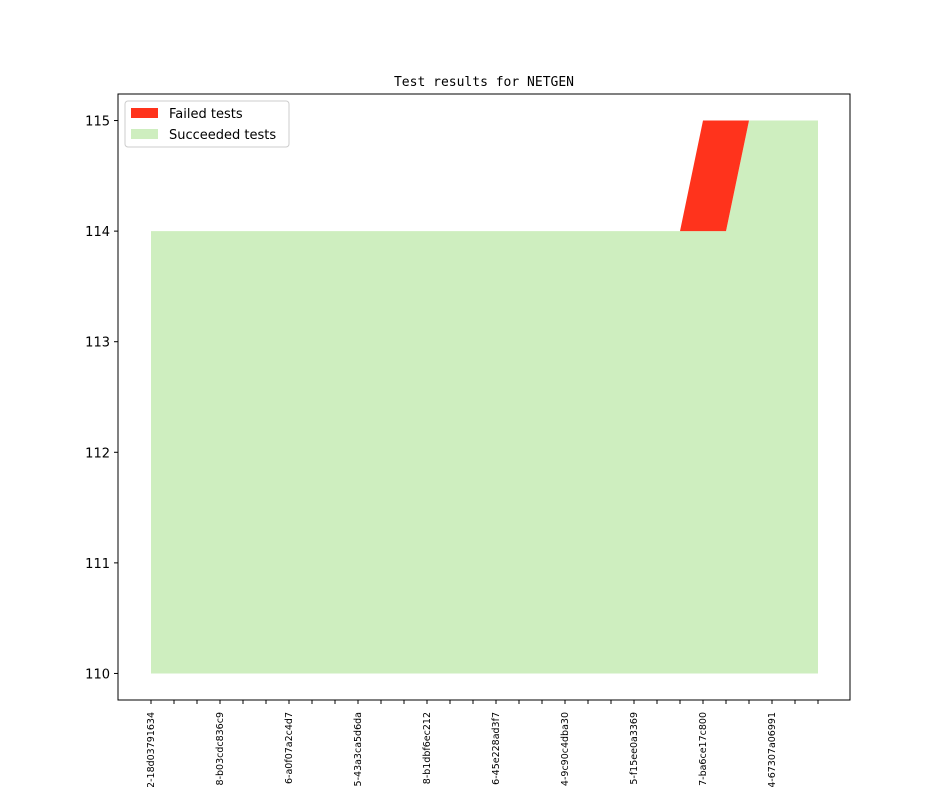 The image size is (944, 787). I want to click on y-tick-label: 114, so click(97, 232).